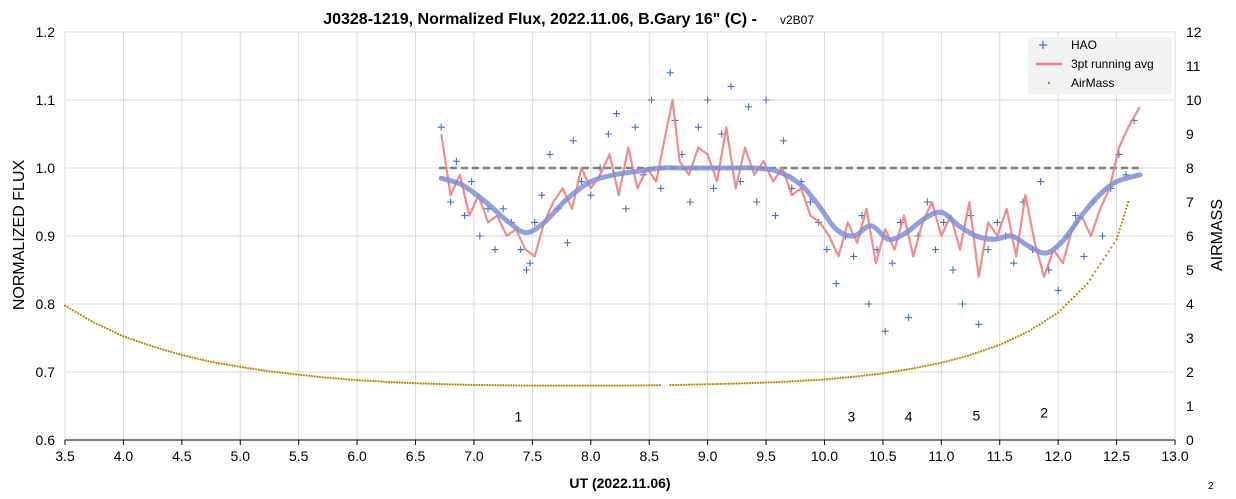 This screenshot has height=499, width=1236. I want to click on chart-subtitle: v2B07, so click(797, 20).